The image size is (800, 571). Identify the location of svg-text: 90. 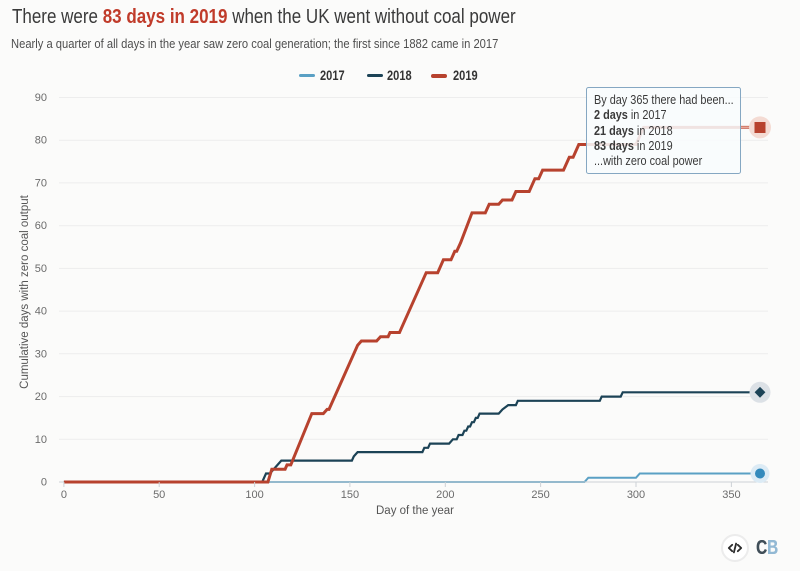
(41, 98).